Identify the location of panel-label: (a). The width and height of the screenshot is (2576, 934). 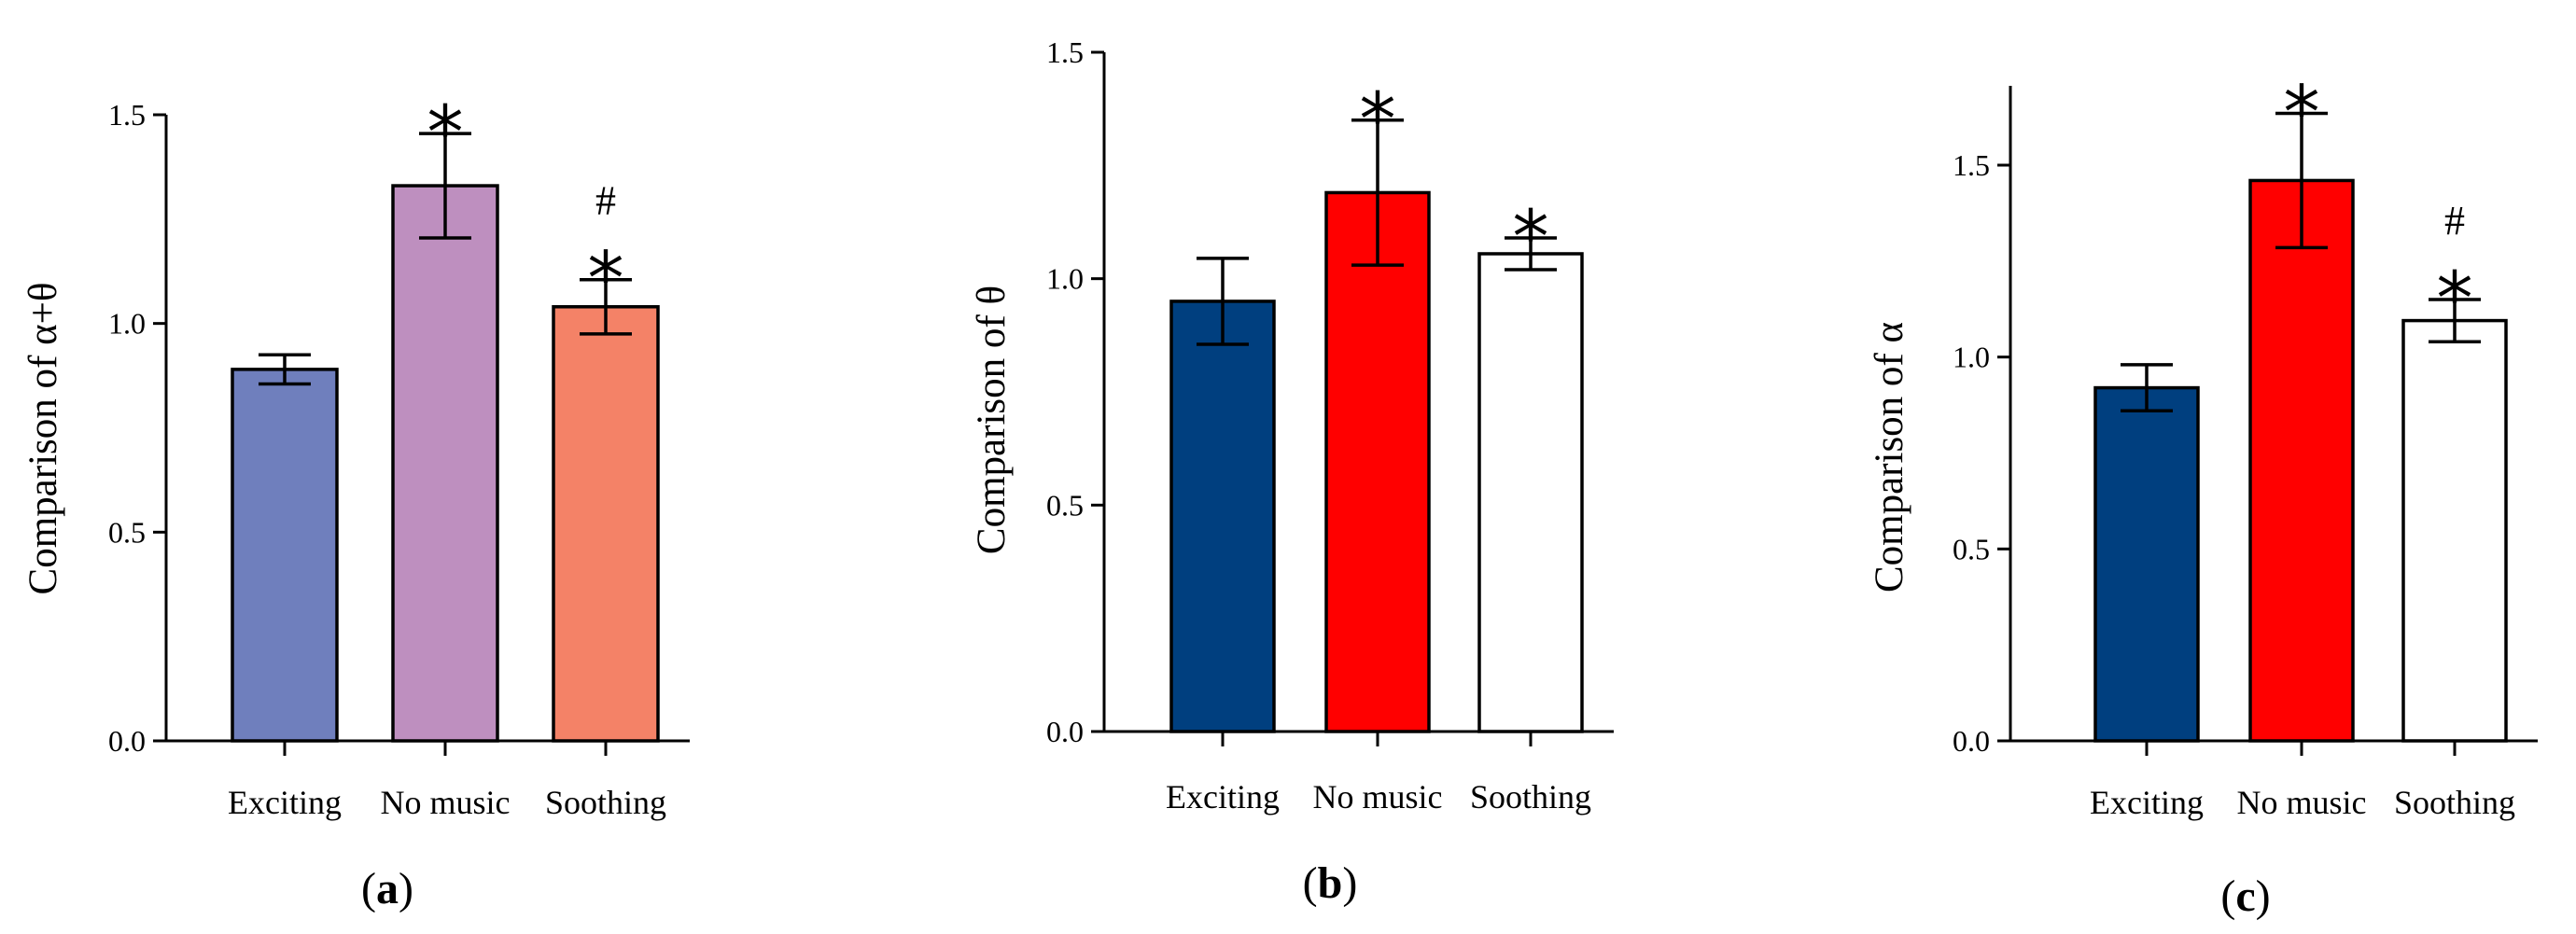
(387, 889).